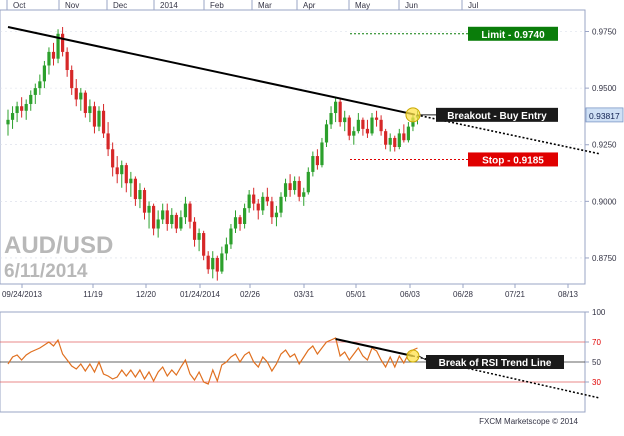  What do you see at coordinates (169, 5) in the screenshot?
I see `top-axis-label: 2014` at bounding box center [169, 5].